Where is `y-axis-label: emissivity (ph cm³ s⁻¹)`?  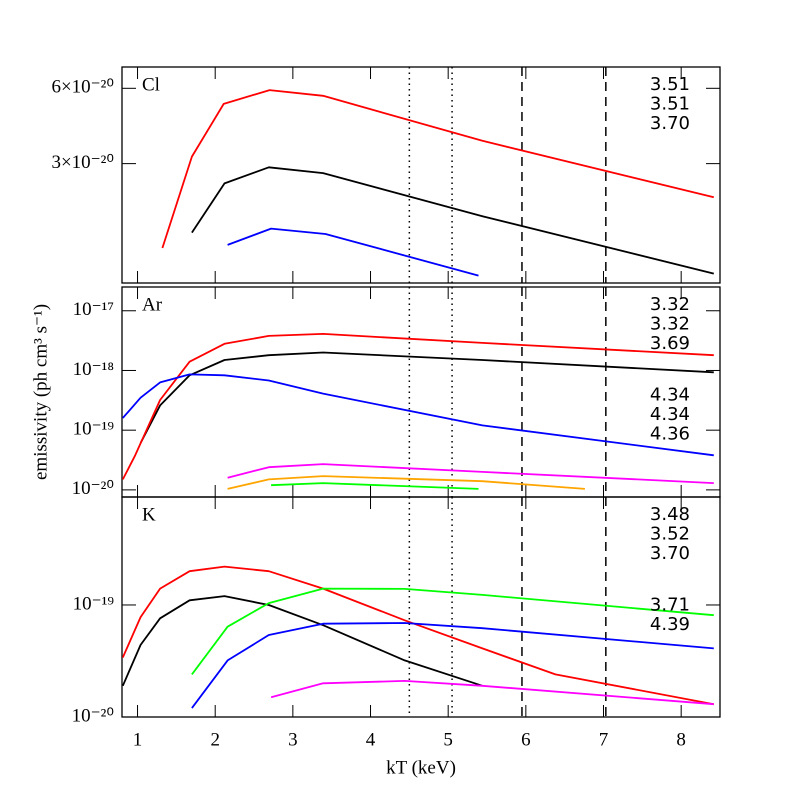
y-axis-label: emissivity (ph cm³ s⁻¹) is located at coordinates (40, 392).